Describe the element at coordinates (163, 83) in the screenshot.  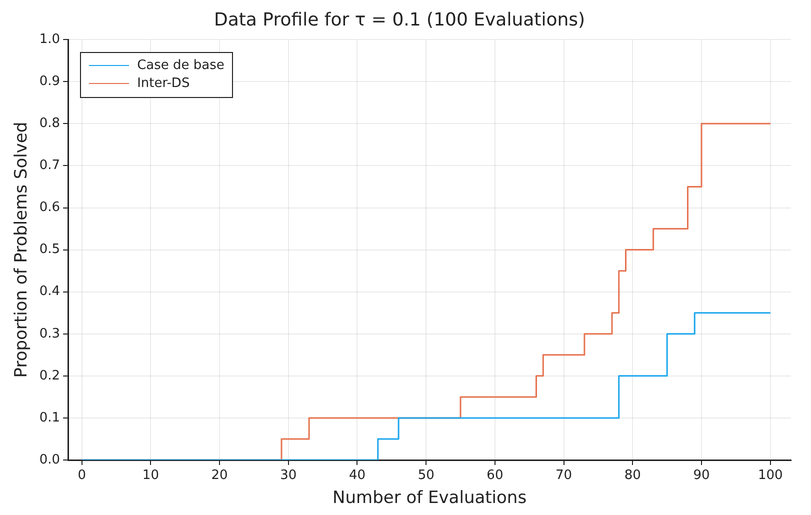
I see `legend-label: Inter-DS` at that location.